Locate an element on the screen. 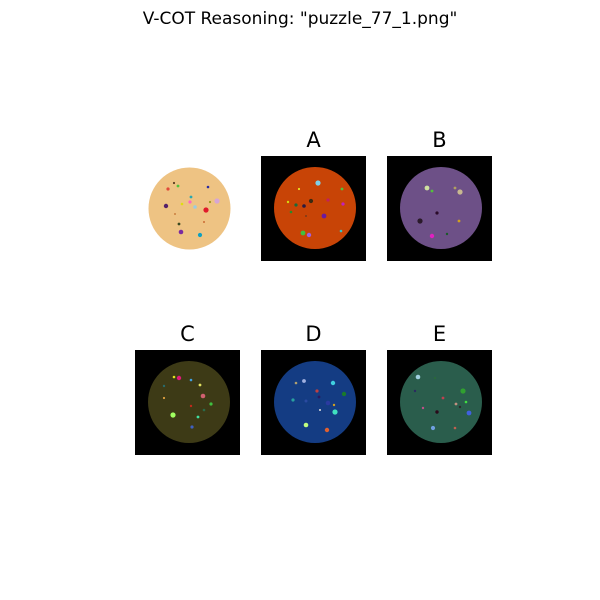  option-a-image is located at coordinates (313, 208).